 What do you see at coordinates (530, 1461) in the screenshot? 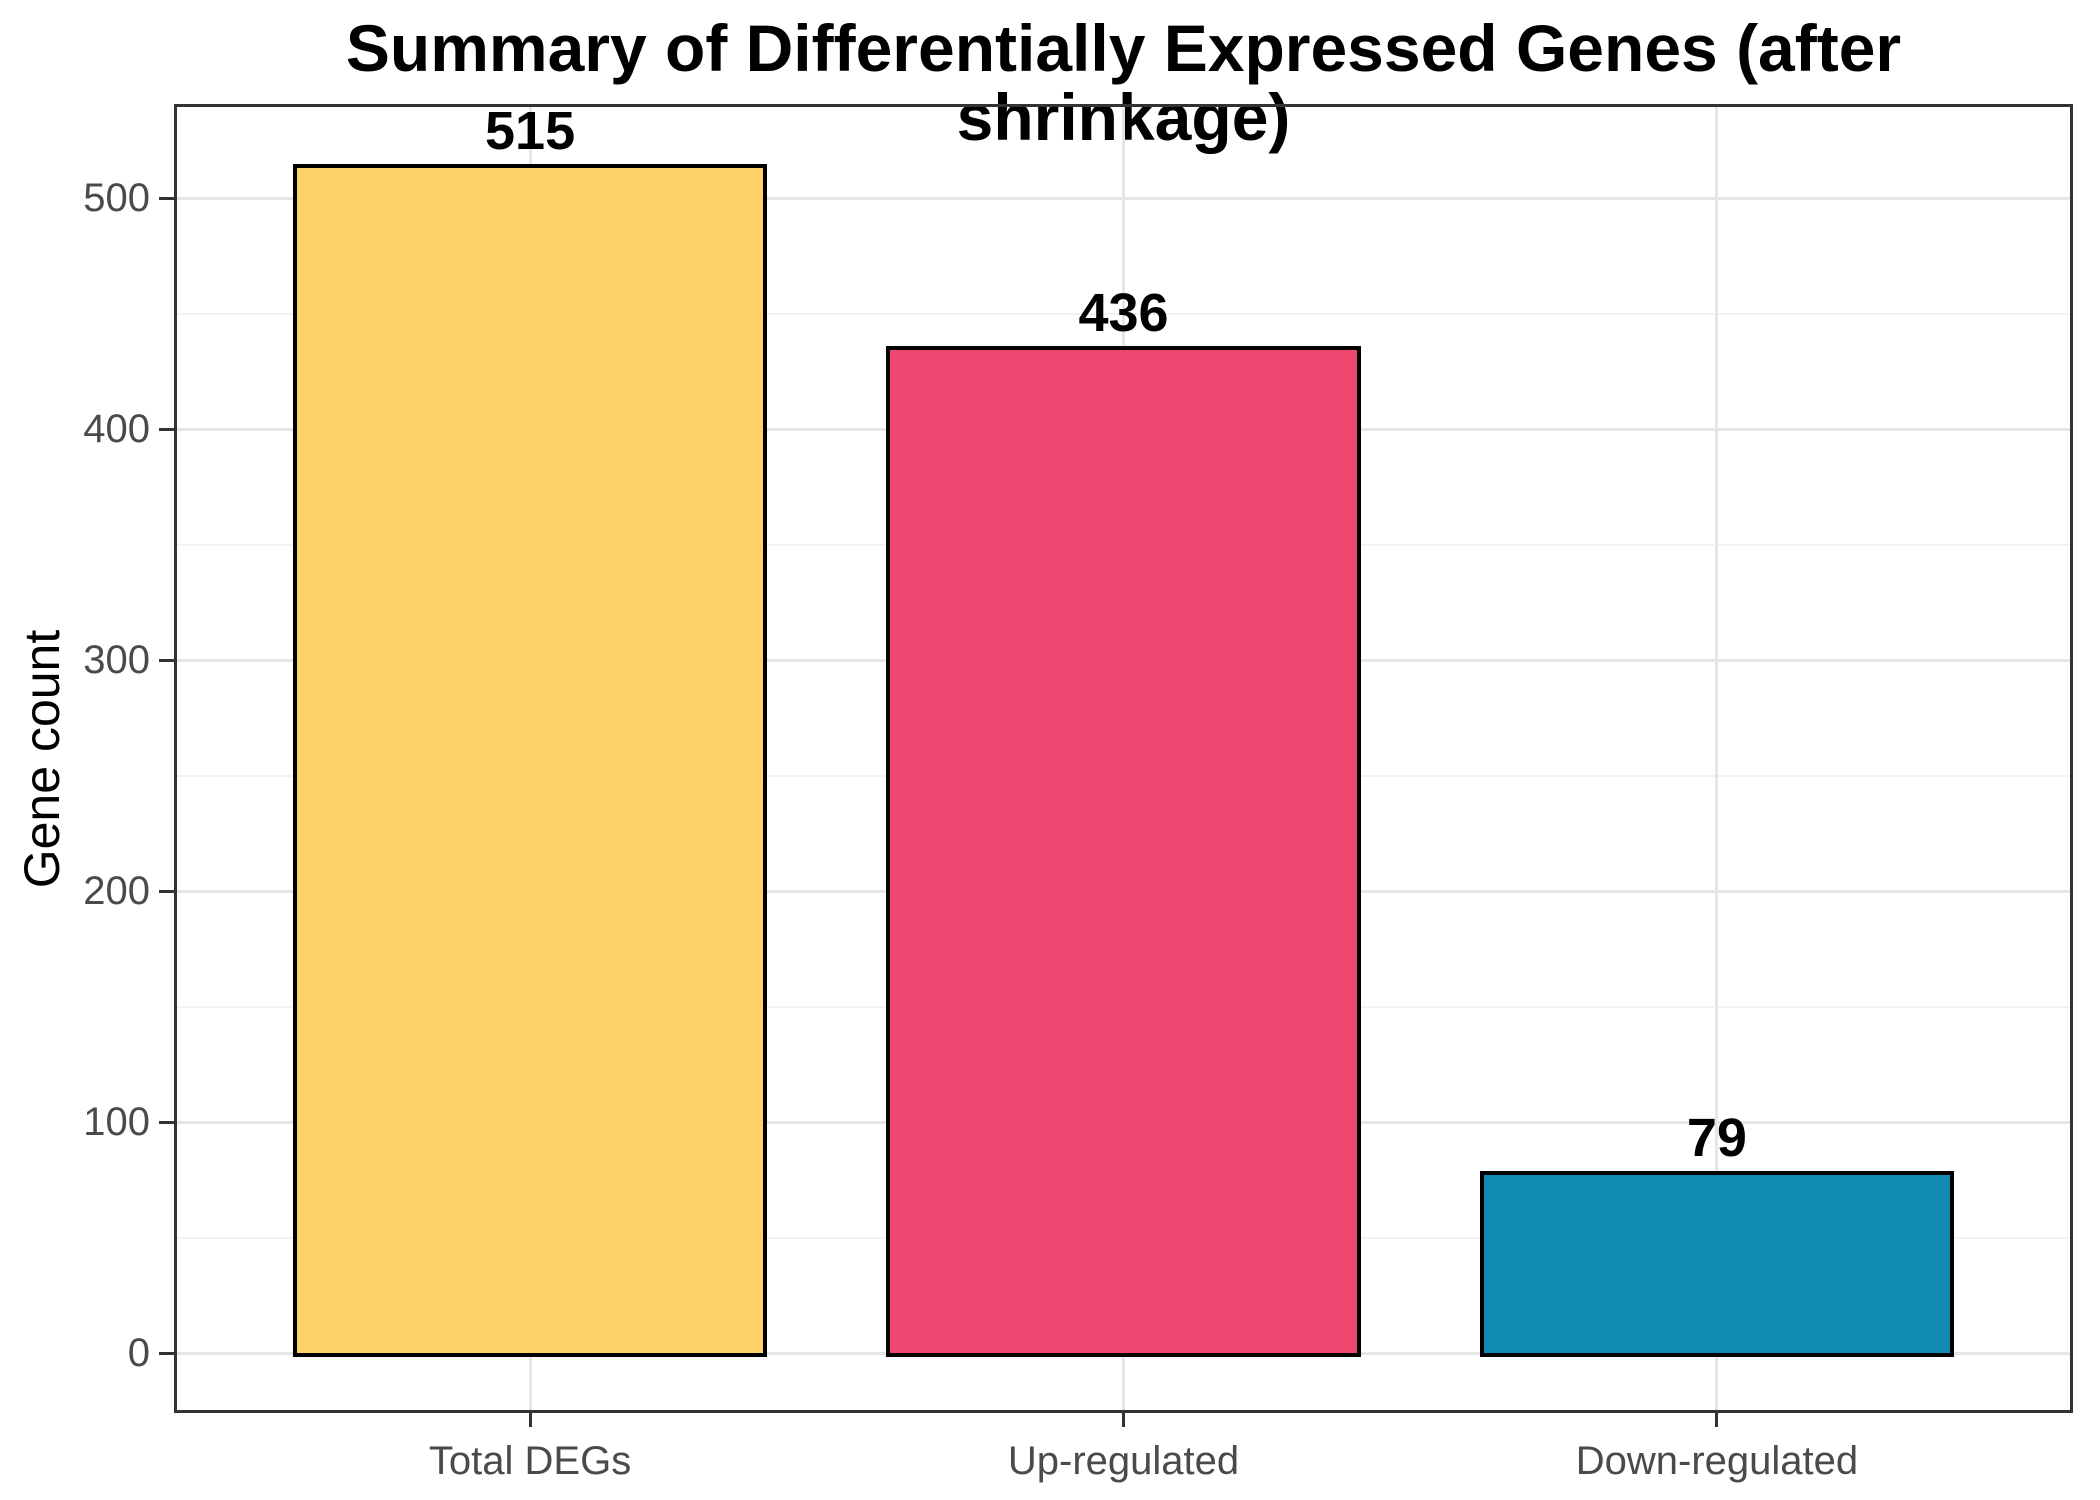
I see `x-tick-label-total-degs: Total DEGs` at bounding box center [530, 1461].